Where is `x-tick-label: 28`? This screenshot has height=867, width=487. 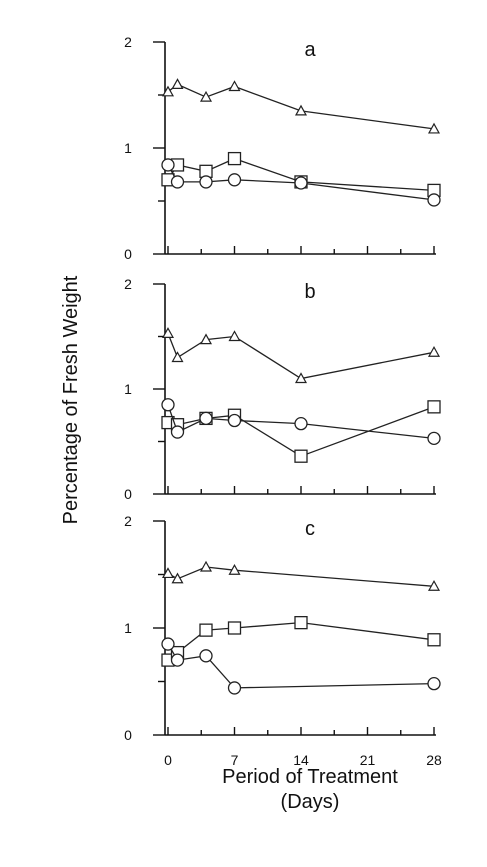 x-tick-label: 28 is located at coordinates (434, 760).